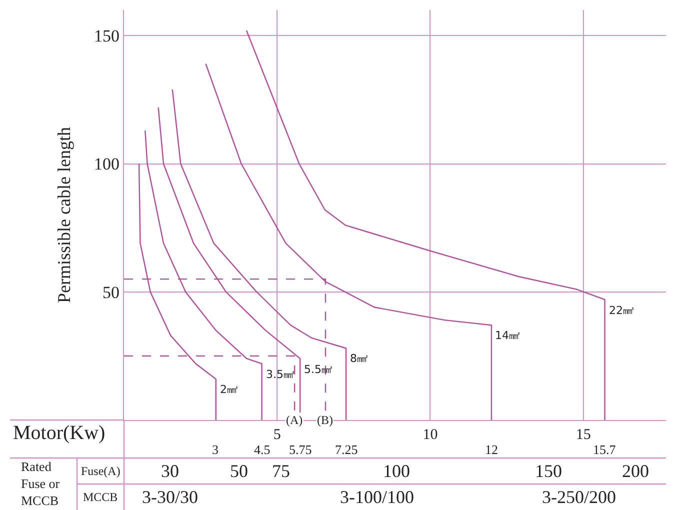  What do you see at coordinates (215, 449) in the screenshot?
I see `annotation: 3` at bounding box center [215, 449].